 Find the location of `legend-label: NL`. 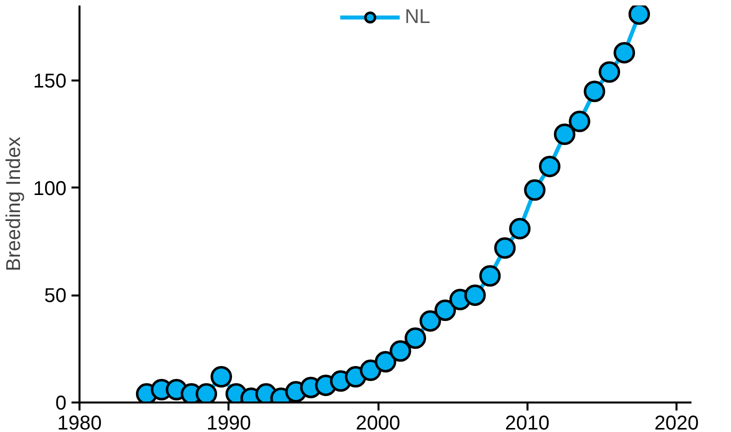

legend-label: NL is located at coordinates (417, 17).